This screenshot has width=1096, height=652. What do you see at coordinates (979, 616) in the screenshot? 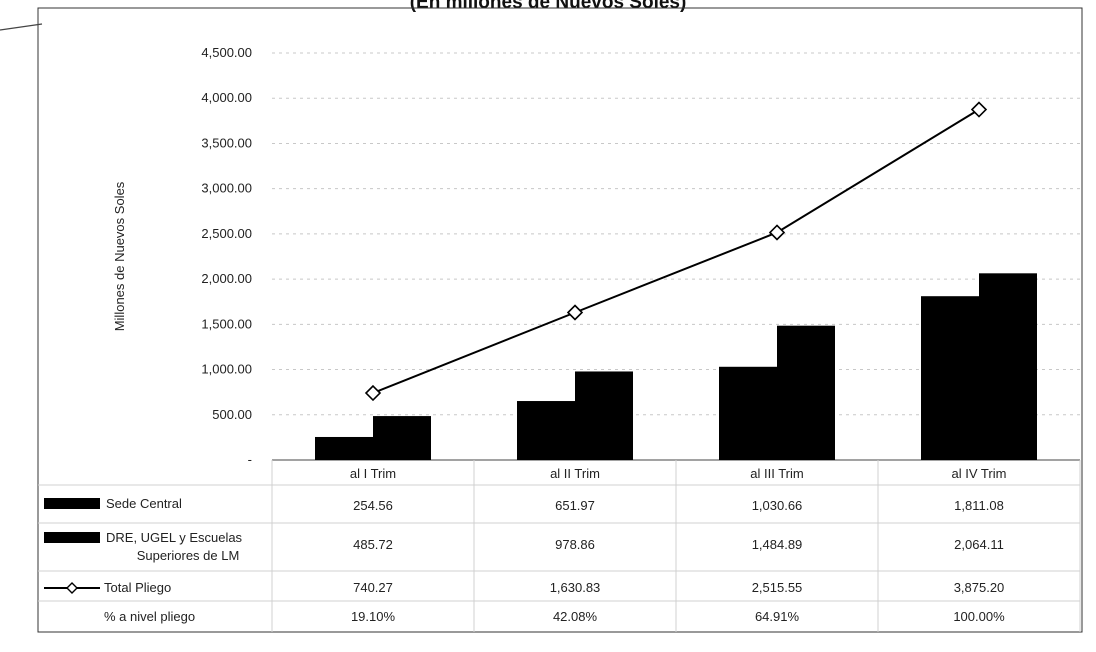
I see `table-cell: 100.00%` at bounding box center [979, 616].